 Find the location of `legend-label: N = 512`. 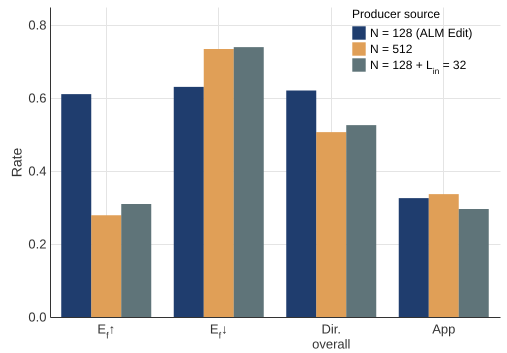

legend-label: N = 512 is located at coordinates (391, 49).